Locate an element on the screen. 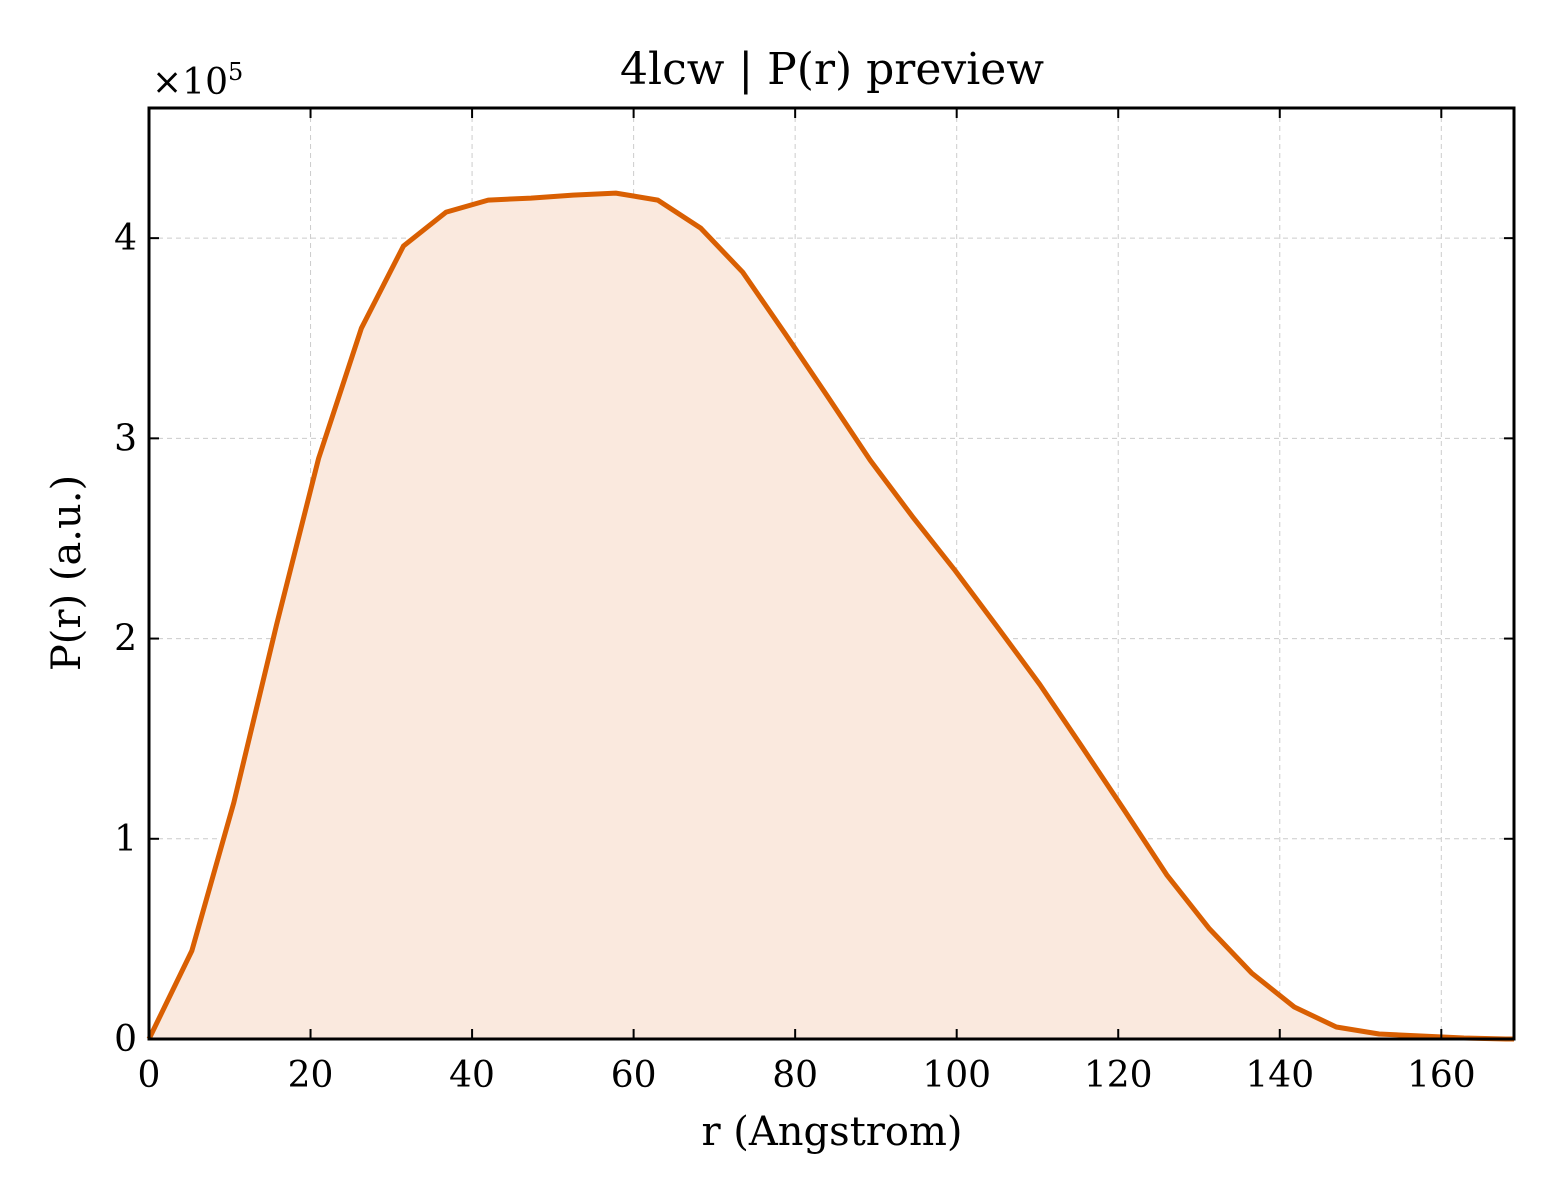 Image resolution: width=1560 pixels, height=1200 pixels. y-offset-exponent: 5 is located at coordinates (235, 72).